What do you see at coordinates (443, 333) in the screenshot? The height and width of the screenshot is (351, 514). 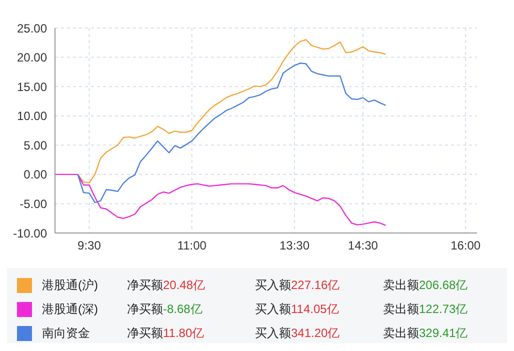 I see `text: 329.41亿` at bounding box center [443, 333].